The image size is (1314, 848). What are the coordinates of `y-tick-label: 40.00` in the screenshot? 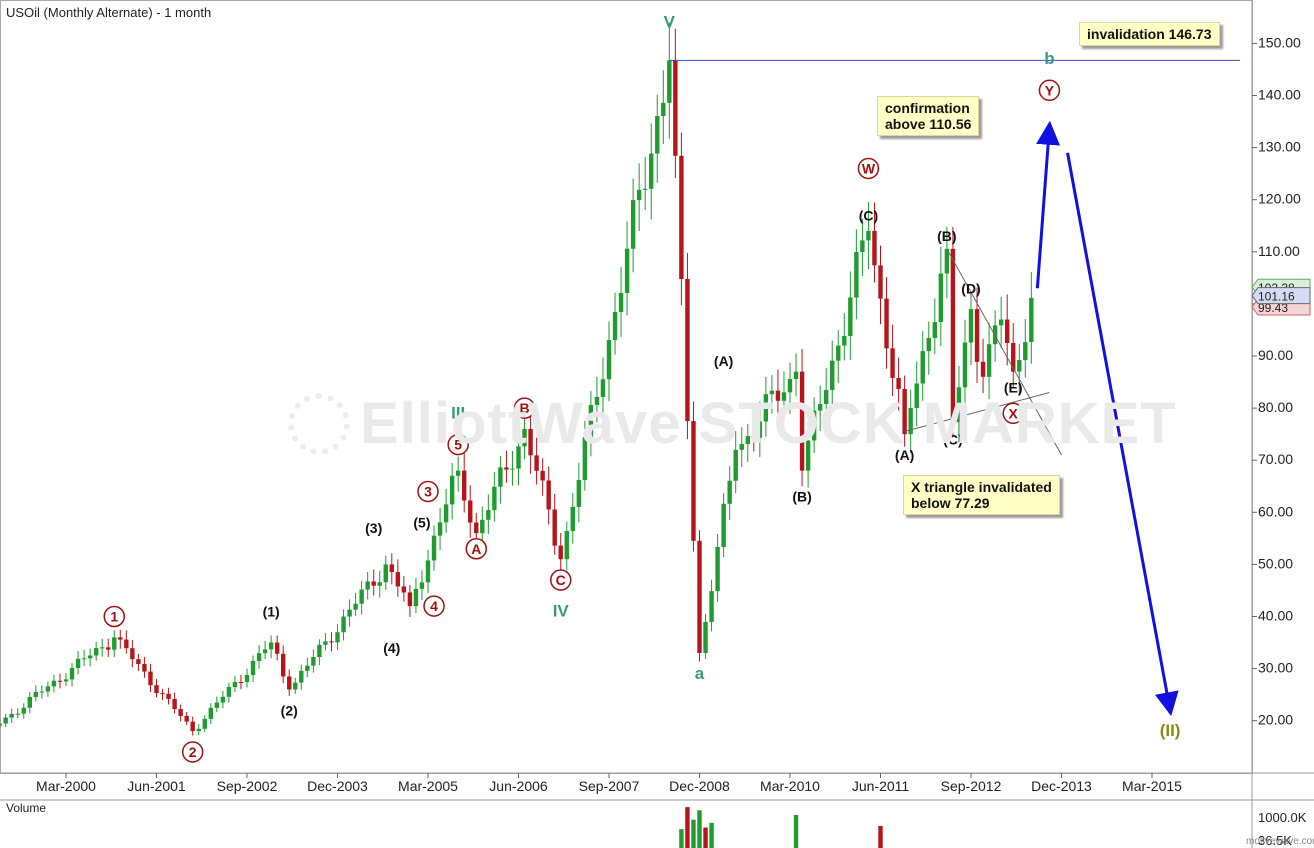 It's located at (1275, 616).